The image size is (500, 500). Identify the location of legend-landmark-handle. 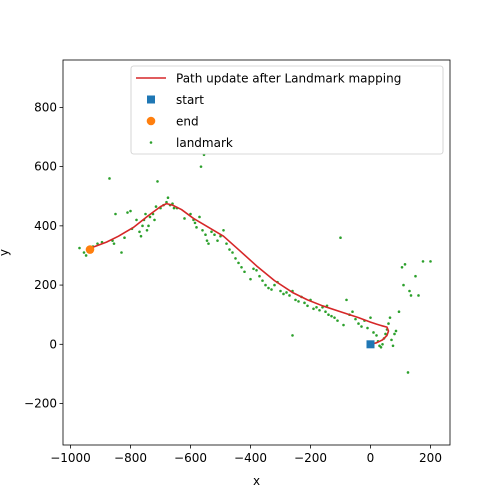
(151, 142).